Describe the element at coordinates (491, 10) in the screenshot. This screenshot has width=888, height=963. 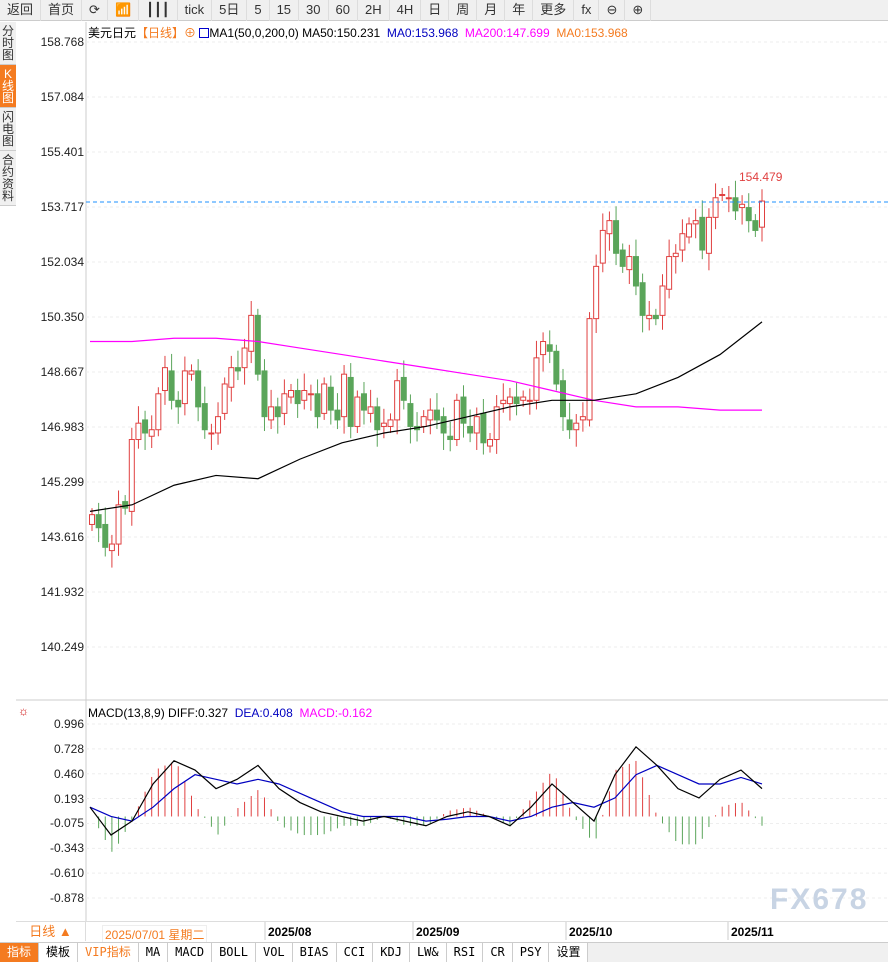
I see `toolbar-button-15: 月` at that location.